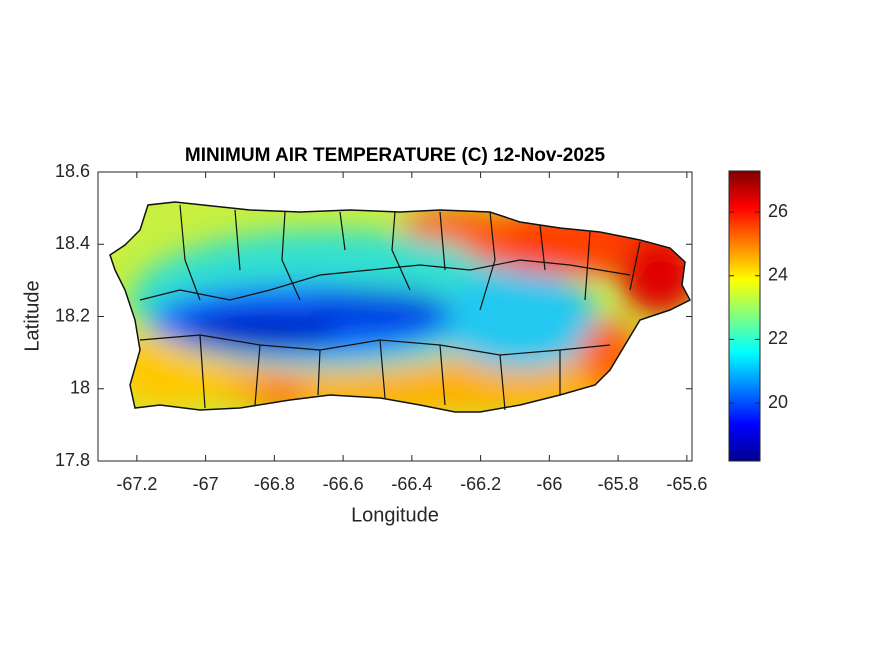 This screenshot has height=656, width=875. What do you see at coordinates (395, 155) in the screenshot?
I see `chart-title: MINIMUM AIR TEMPERATURE (C) 12-Nov-2025` at bounding box center [395, 155].